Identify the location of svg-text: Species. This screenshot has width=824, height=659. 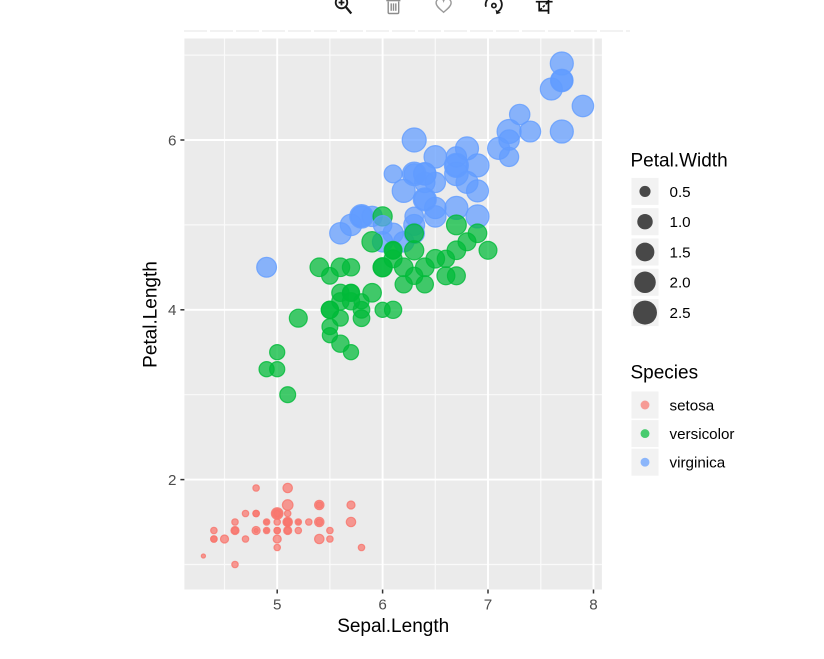
(665, 373).